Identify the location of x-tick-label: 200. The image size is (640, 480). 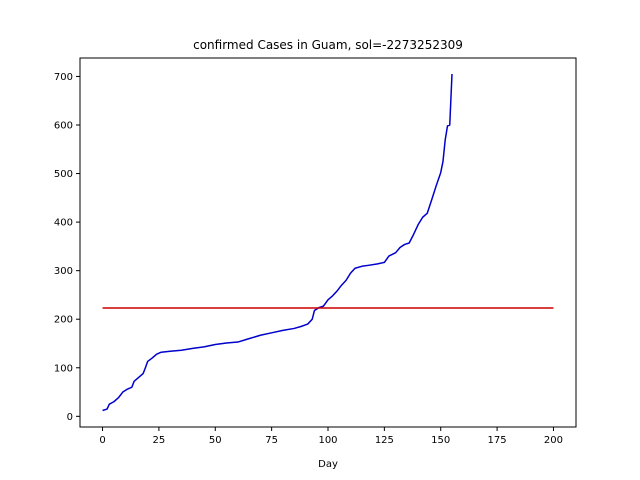
(553, 440).